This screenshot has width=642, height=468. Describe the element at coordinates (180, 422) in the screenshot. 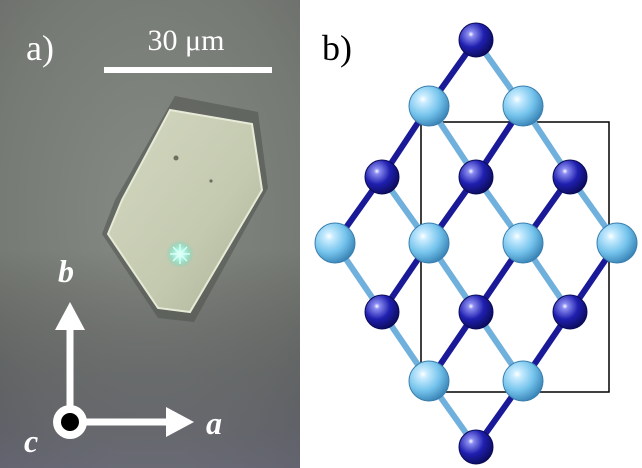

I see `a-axis-arrowhead` at that location.